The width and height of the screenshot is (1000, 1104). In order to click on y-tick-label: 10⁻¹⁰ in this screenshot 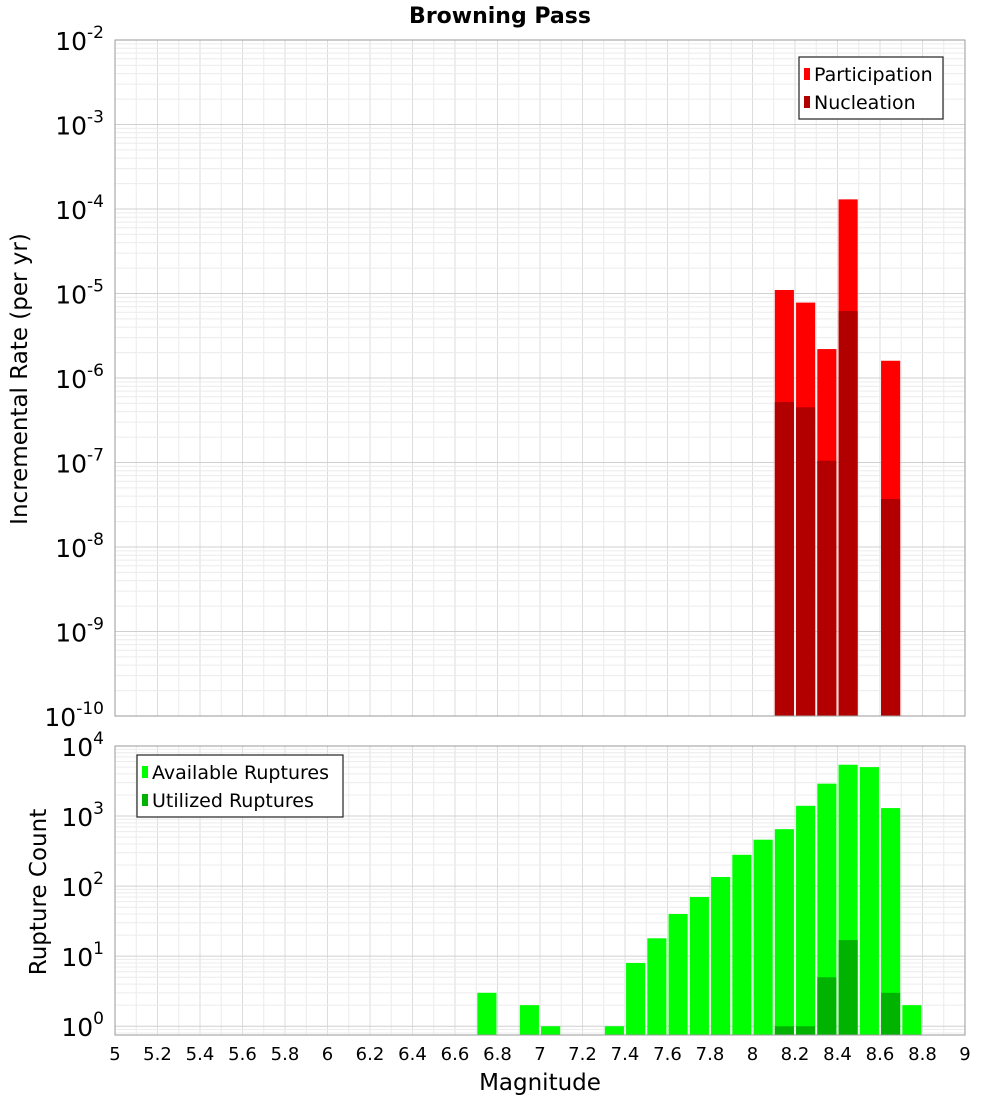, I will do `click(74, 715)`.